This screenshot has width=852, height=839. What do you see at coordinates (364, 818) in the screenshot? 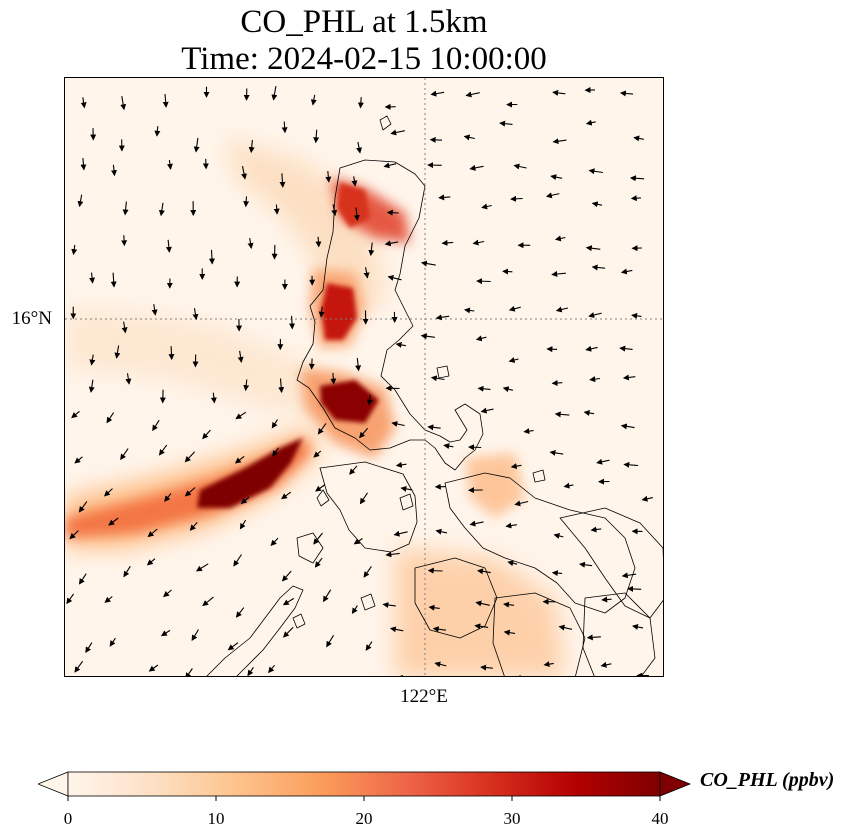
I see `colorbar-tick-label: 20` at bounding box center [364, 818].